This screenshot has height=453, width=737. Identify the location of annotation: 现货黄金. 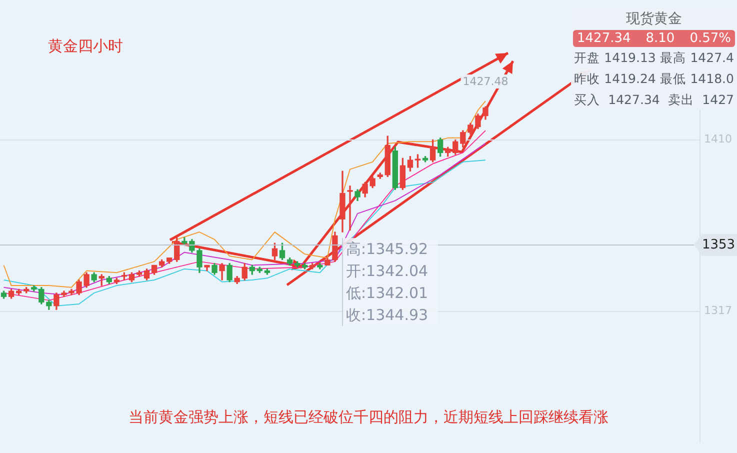
(654, 19).